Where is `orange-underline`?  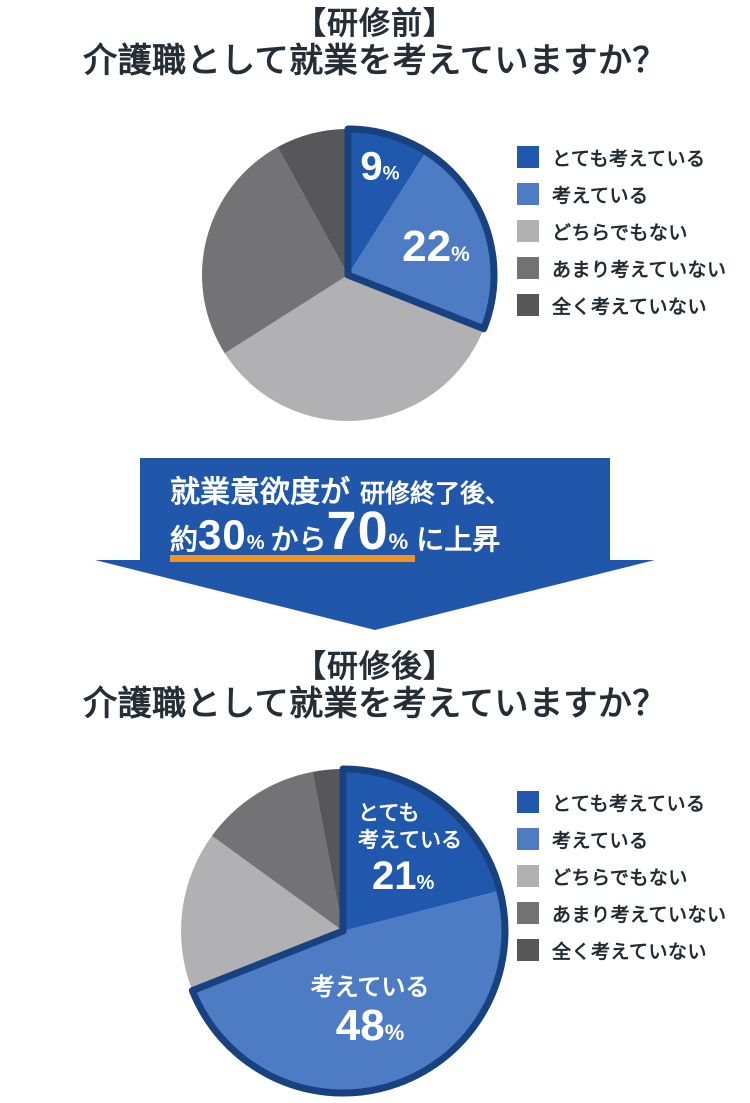
orange-underline is located at coordinates (292, 558).